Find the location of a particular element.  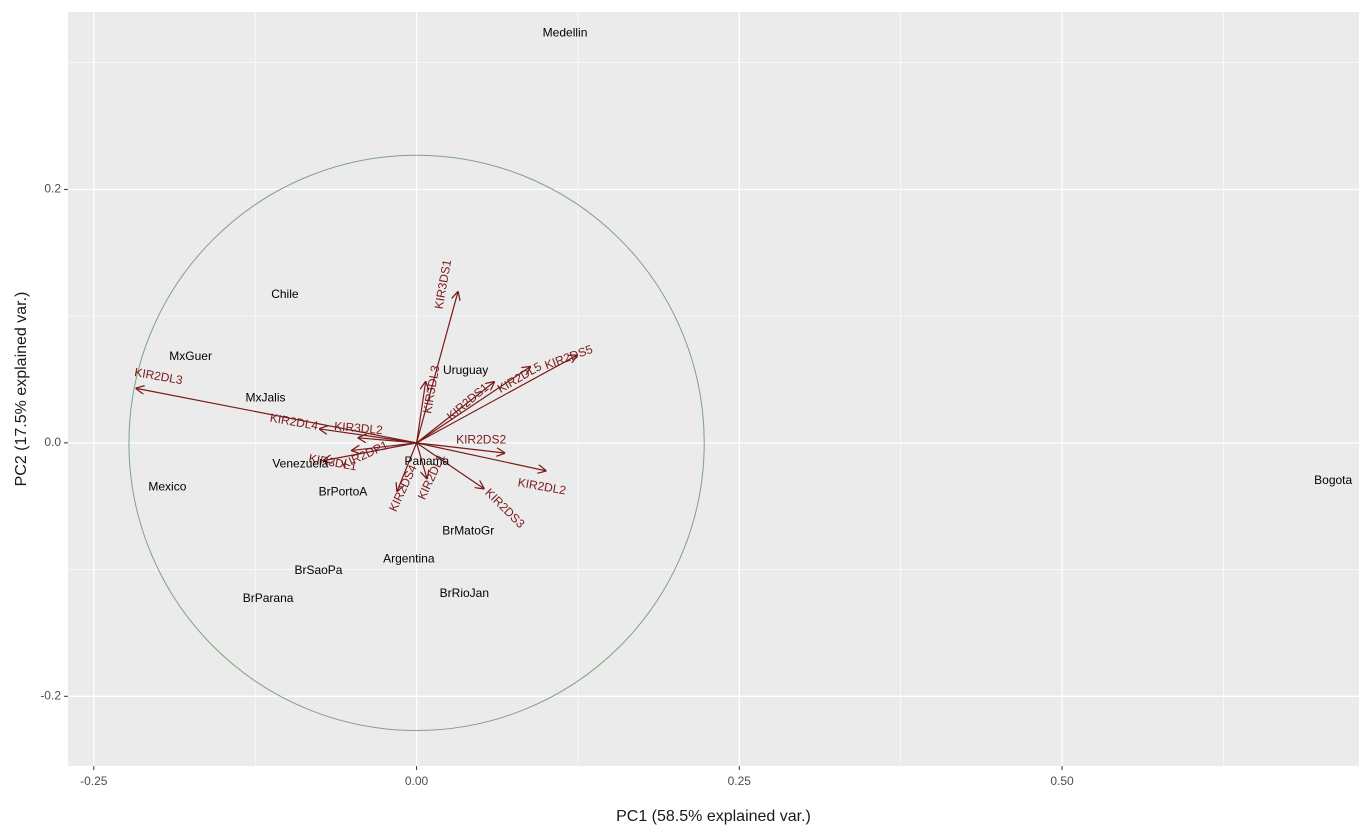

observation-label: MxJalis is located at coordinates (266, 398).